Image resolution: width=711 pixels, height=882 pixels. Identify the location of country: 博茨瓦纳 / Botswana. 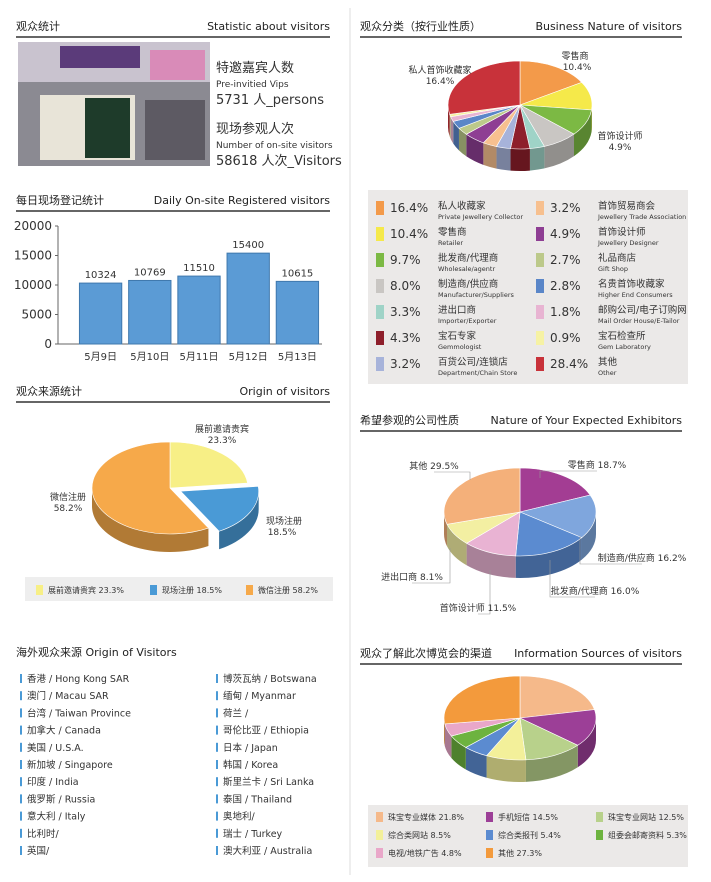
(270, 679).